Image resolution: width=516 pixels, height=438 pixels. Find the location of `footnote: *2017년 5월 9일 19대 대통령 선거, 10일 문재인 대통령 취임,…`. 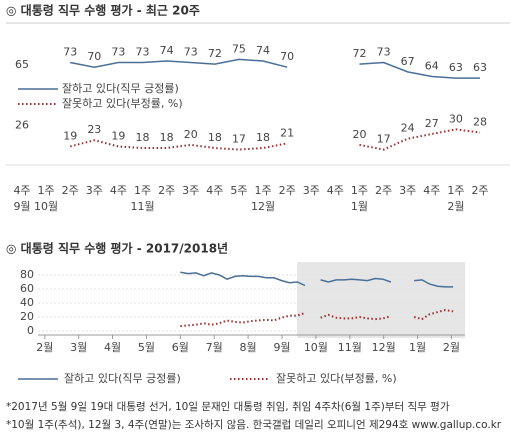

footnote: *2017년 5월 9일 19대 대통령 선거, 10일 문재인 대통령 취임,… is located at coordinates (228, 406).